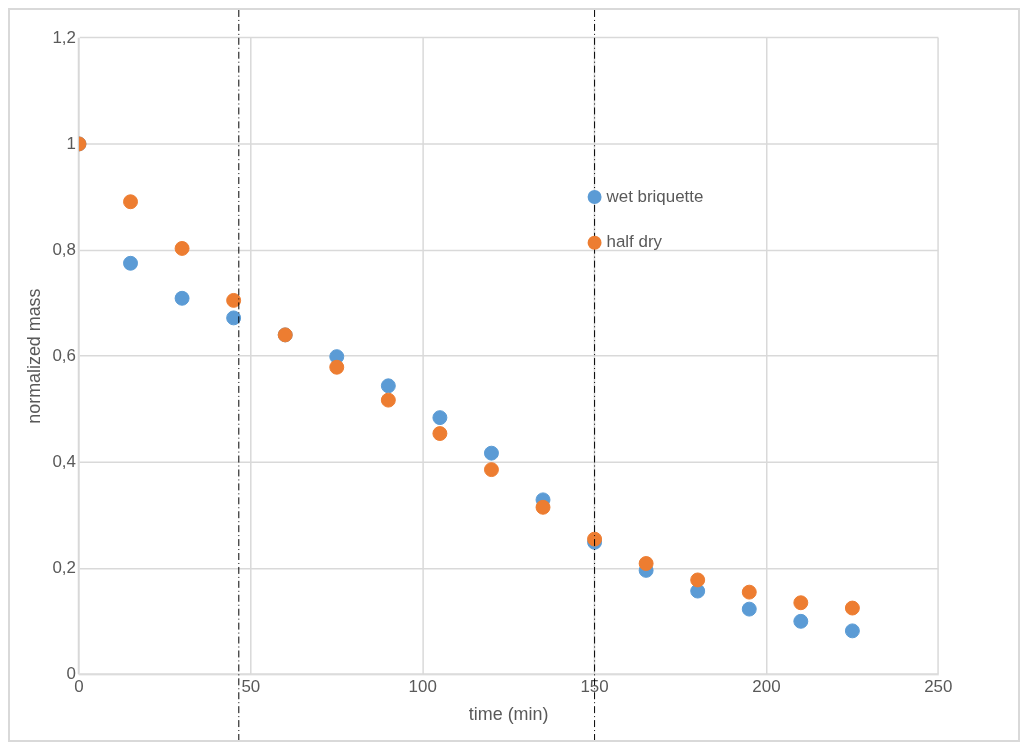 The height and width of the screenshot is (754, 1032). I want to click on x-tick-label: 150, so click(594, 687).